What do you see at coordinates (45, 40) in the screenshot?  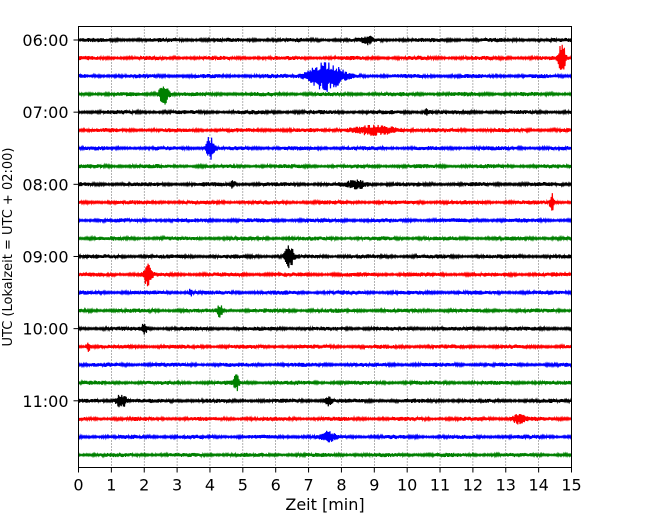 I see `y-tick-label: 06:00` at bounding box center [45, 40].